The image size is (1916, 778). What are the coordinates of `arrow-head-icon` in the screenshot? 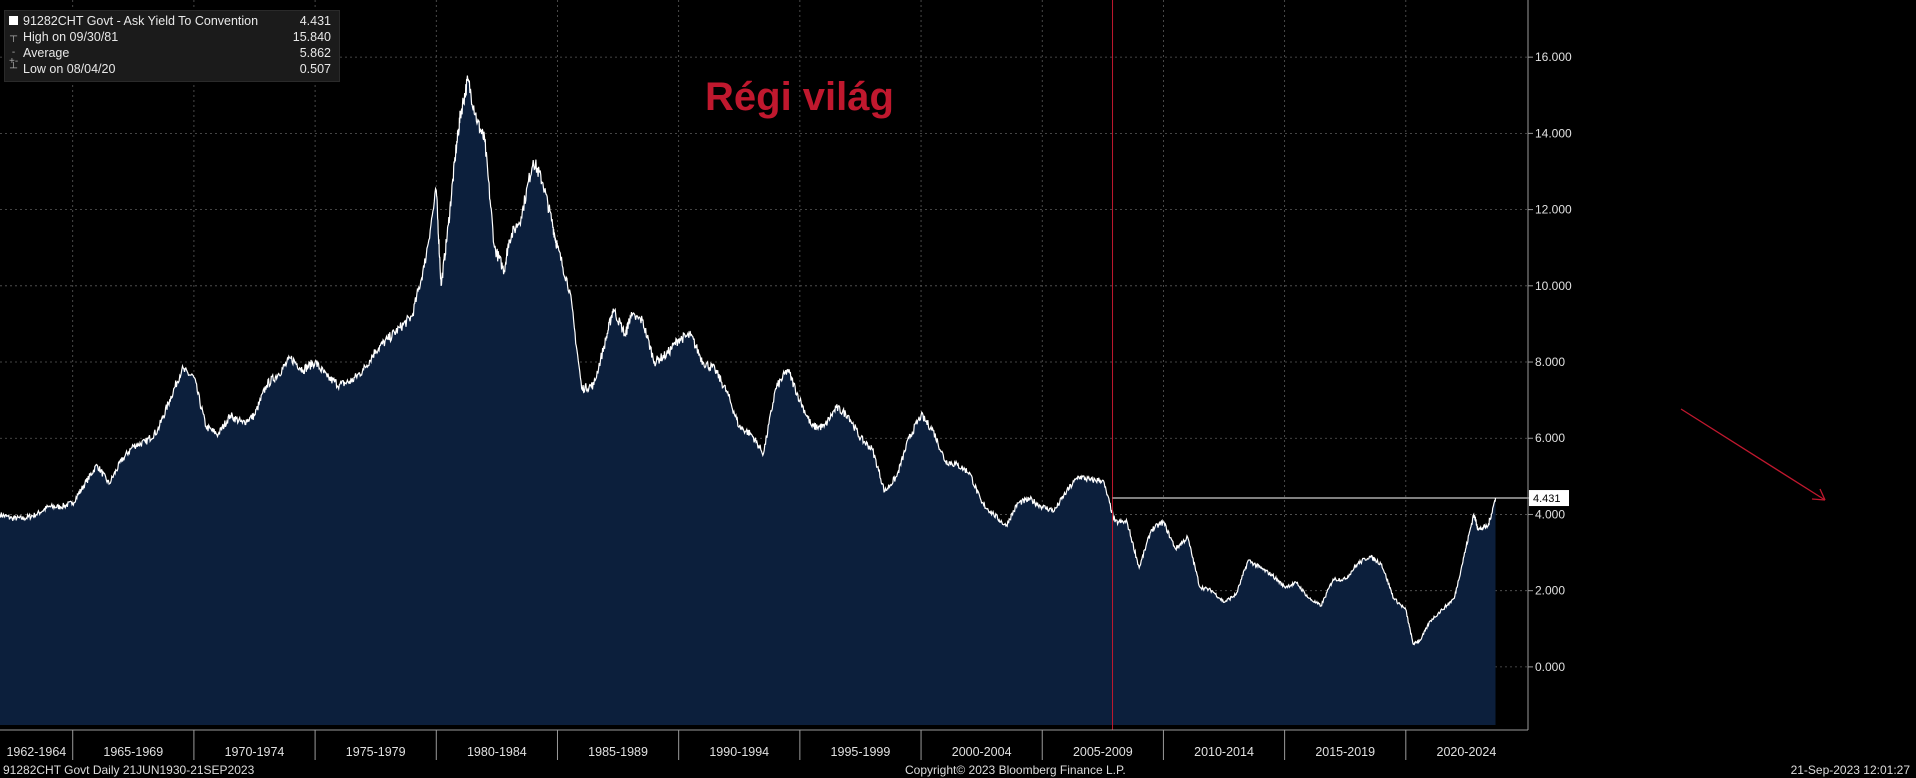 It's located at (1818, 494).